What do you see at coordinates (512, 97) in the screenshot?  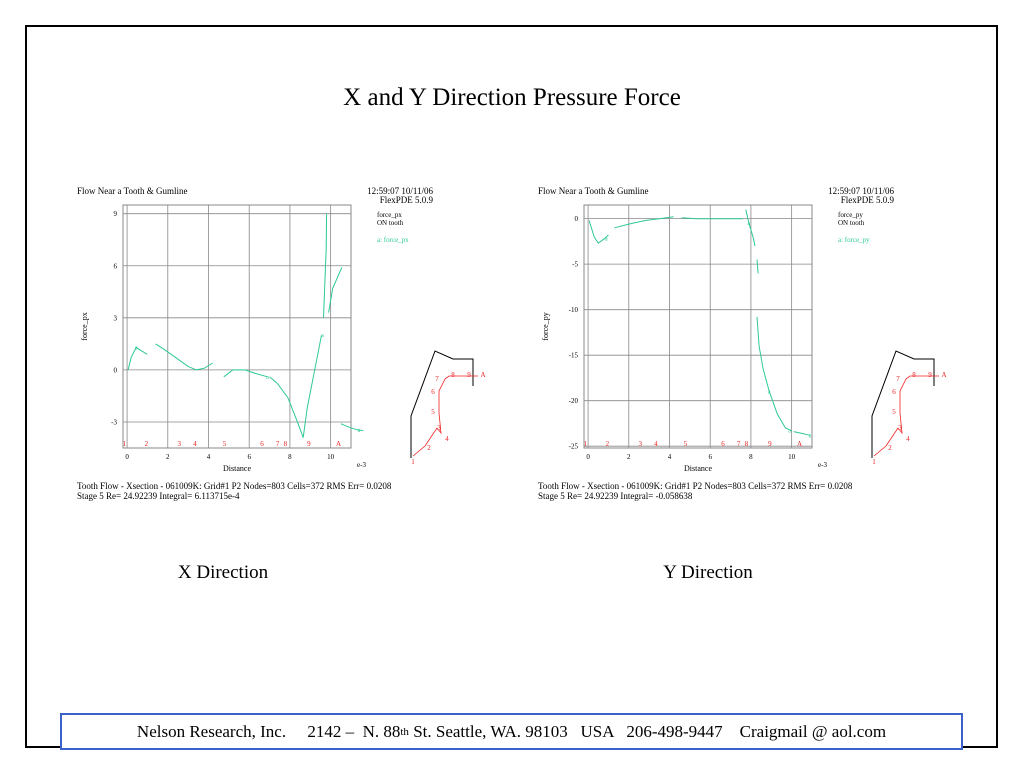 I see `slide-title: X and Y Direction Pressure Force` at bounding box center [512, 97].